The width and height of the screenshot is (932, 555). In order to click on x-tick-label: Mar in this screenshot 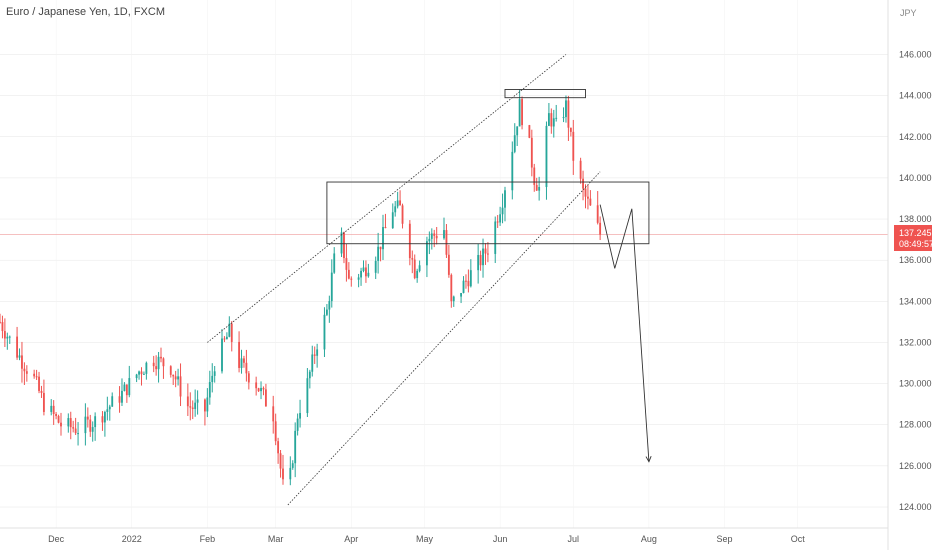, I will do `click(276, 539)`.